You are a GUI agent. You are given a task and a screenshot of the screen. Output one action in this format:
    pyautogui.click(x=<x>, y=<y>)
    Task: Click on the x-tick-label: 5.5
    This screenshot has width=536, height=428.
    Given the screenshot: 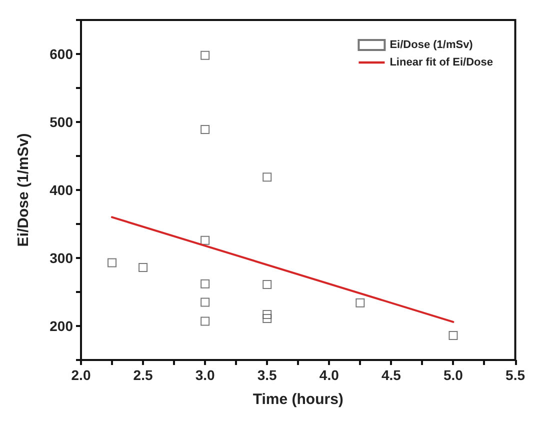 What is the action you would take?
    pyautogui.click(x=516, y=375)
    